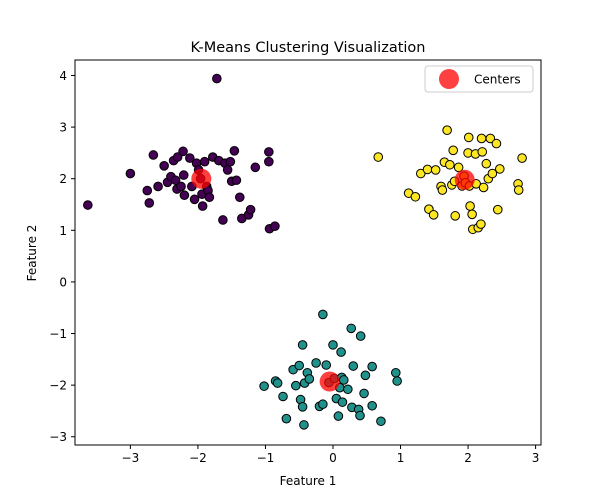 This screenshot has height=504, width=600. What do you see at coordinates (449, 79) in the screenshot?
I see `legend-marker-centers` at bounding box center [449, 79].